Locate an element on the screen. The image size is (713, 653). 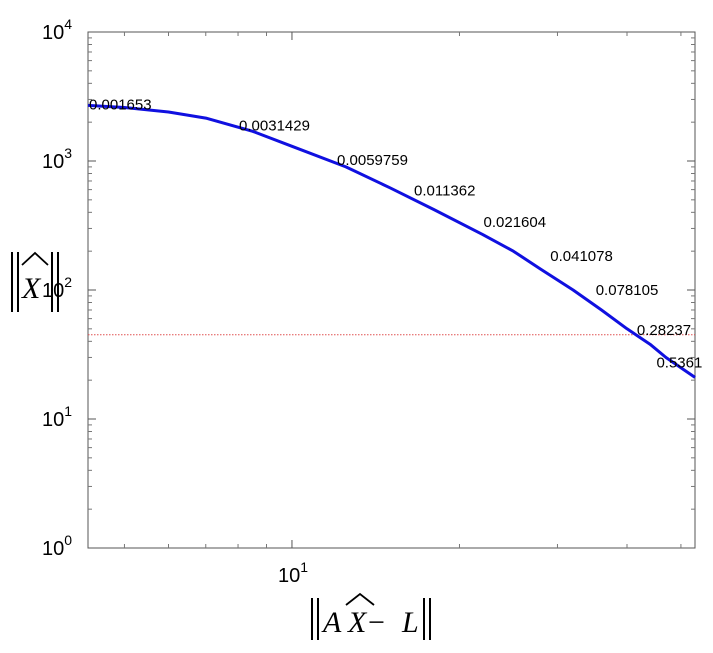
y-axis-label: X is located at coordinates (35, 281).